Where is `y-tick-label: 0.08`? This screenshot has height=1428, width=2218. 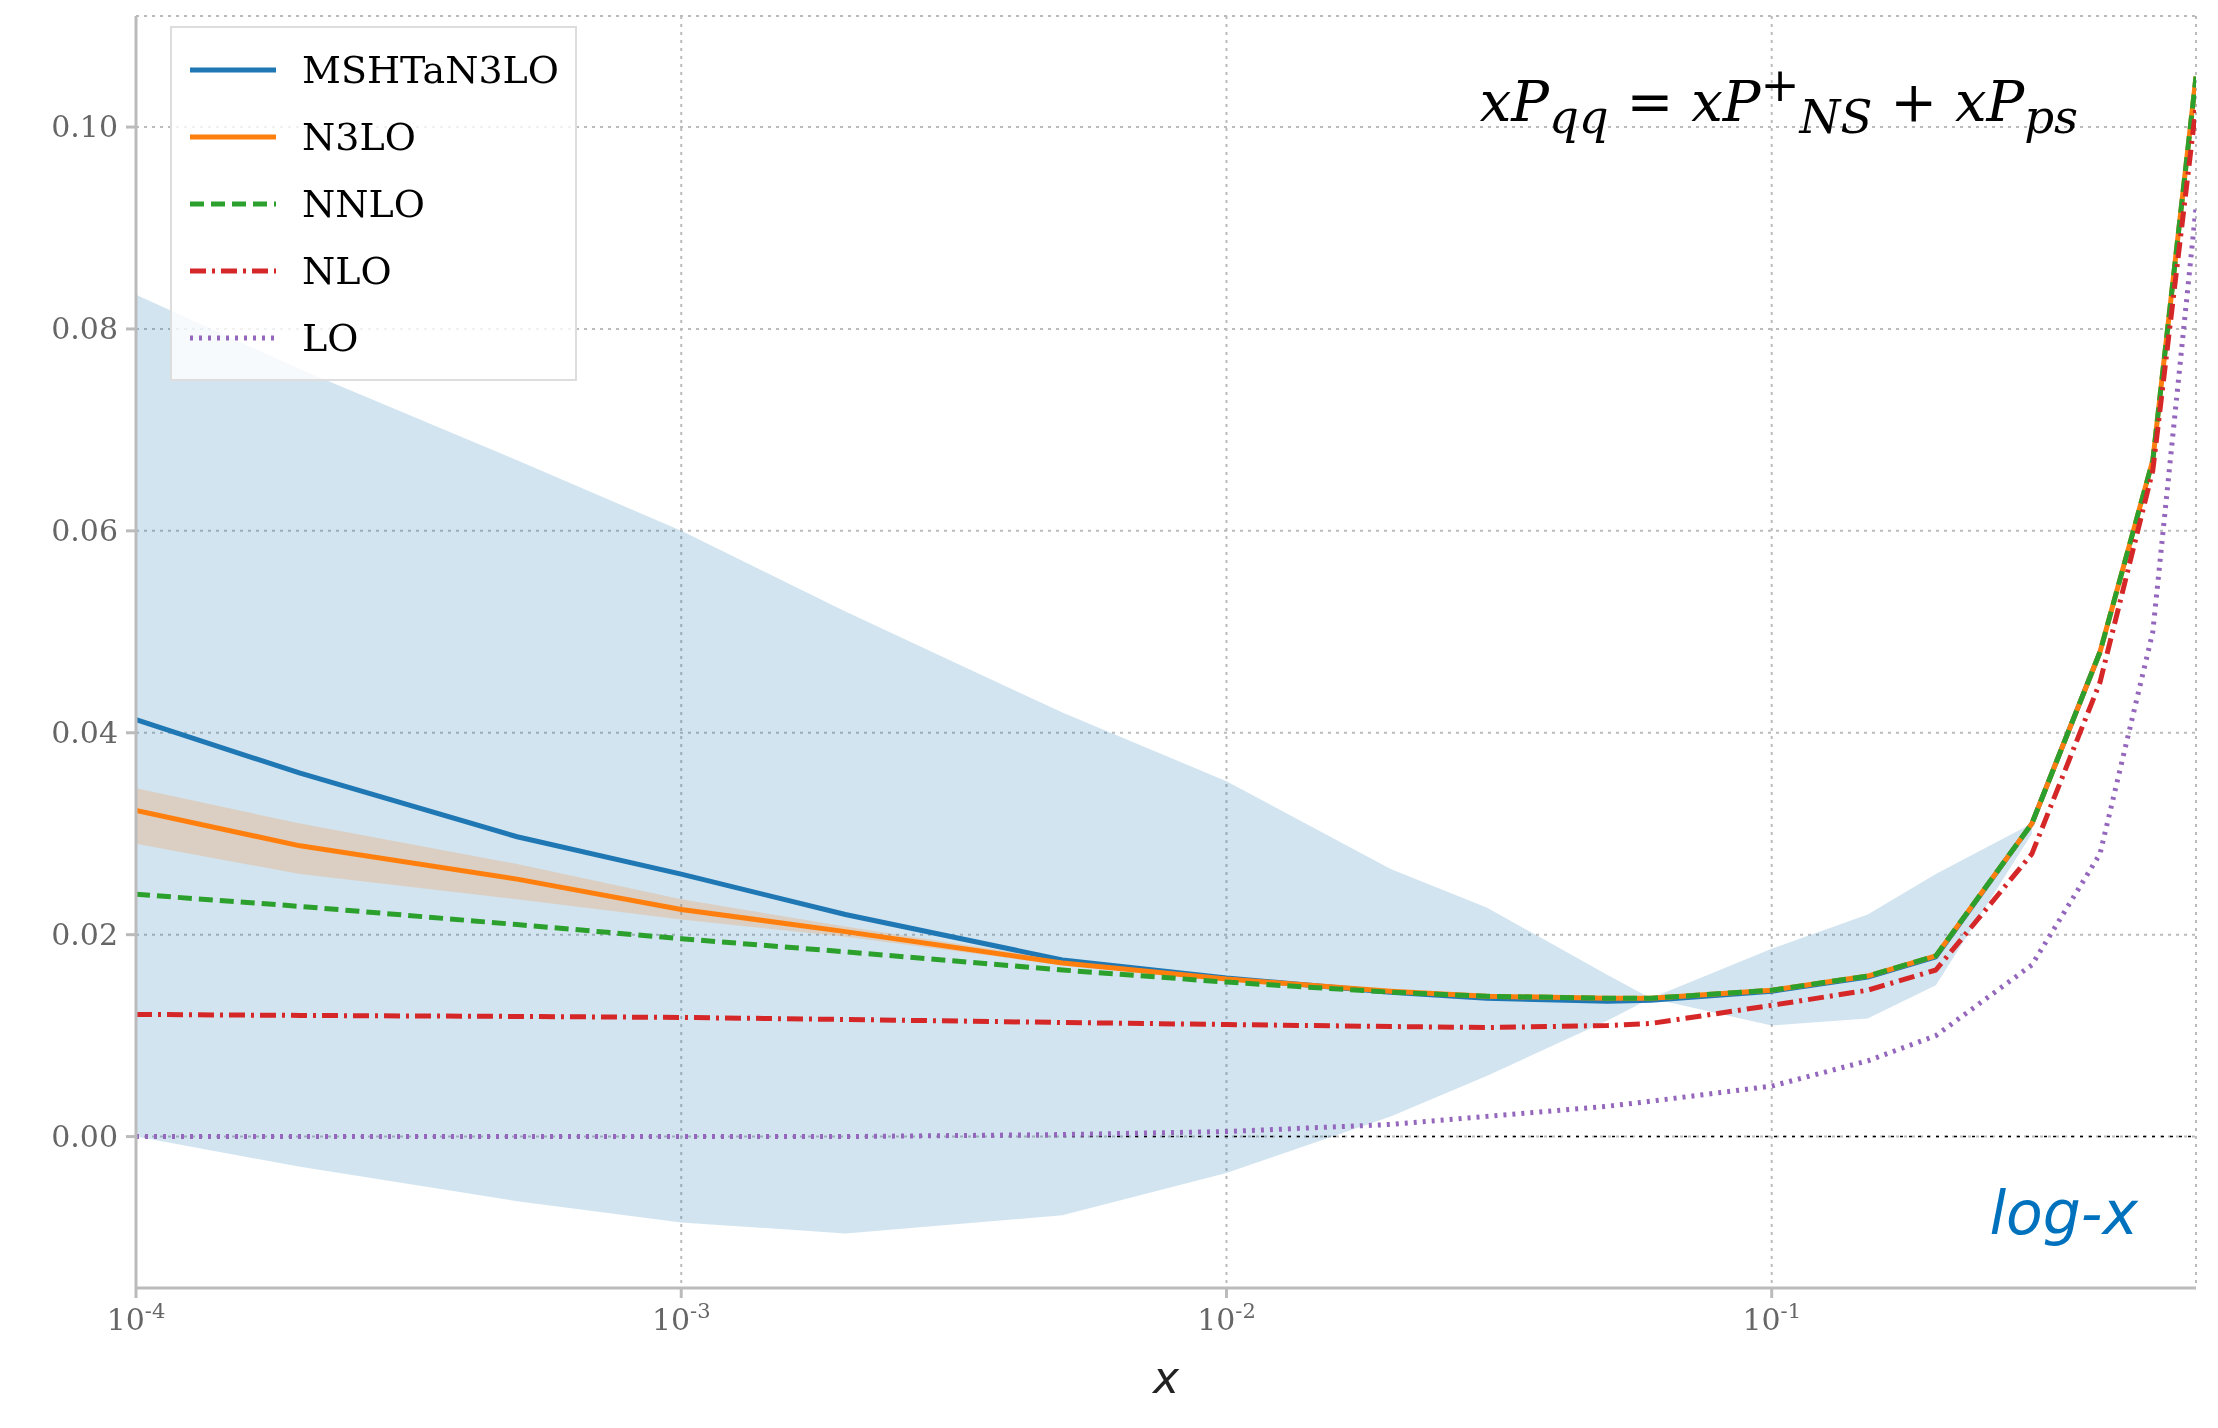 y-tick-label: 0.08 is located at coordinates (84, 328).